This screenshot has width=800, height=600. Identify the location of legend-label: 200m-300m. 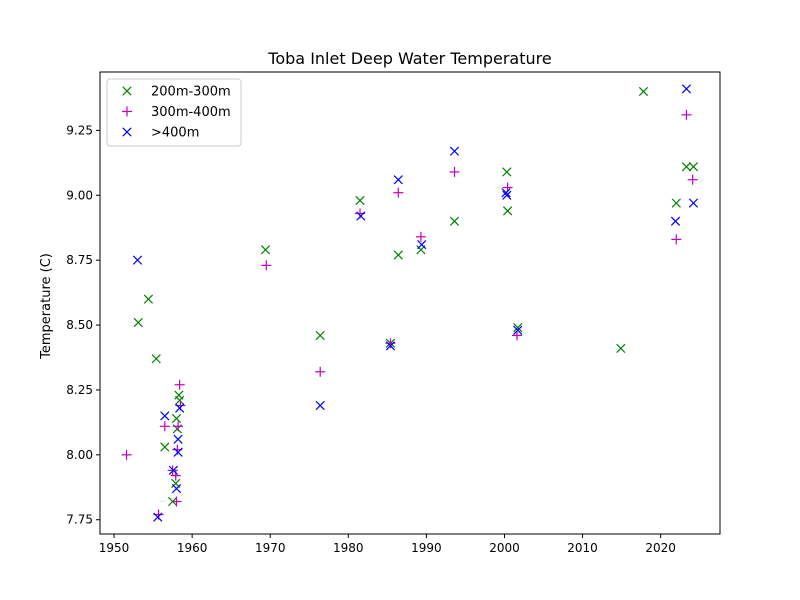
(191, 92).